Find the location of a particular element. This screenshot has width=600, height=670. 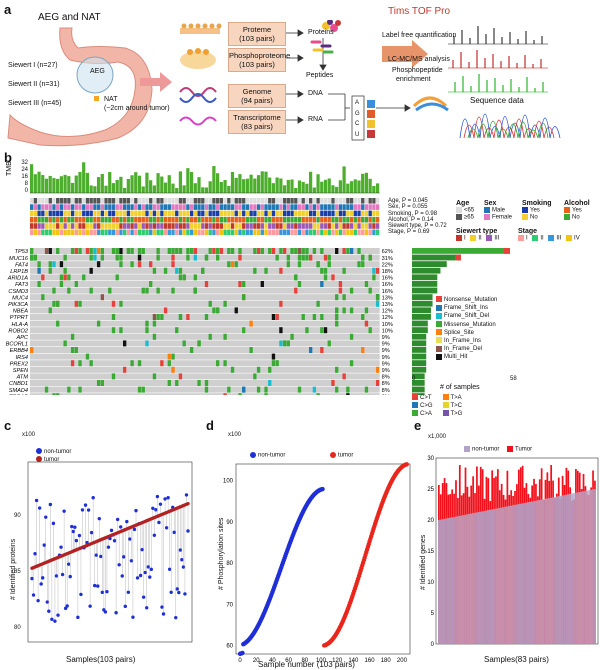

clinical-stage: Stage, P = 0.69 is located at coordinates (409, 232).